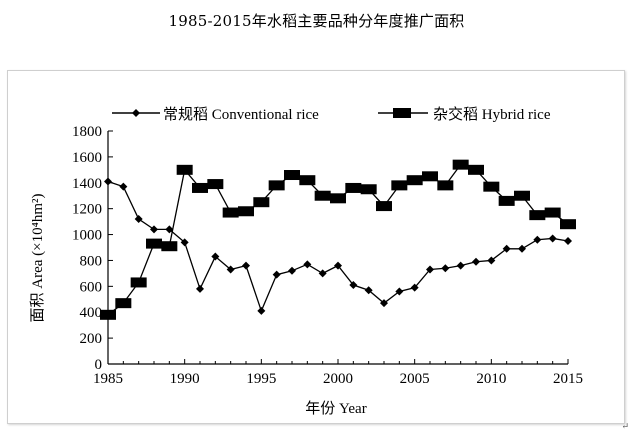 The height and width of the screenshot is (436, 633). I want to click on x-tick-label: 2005, so click(415, 379).